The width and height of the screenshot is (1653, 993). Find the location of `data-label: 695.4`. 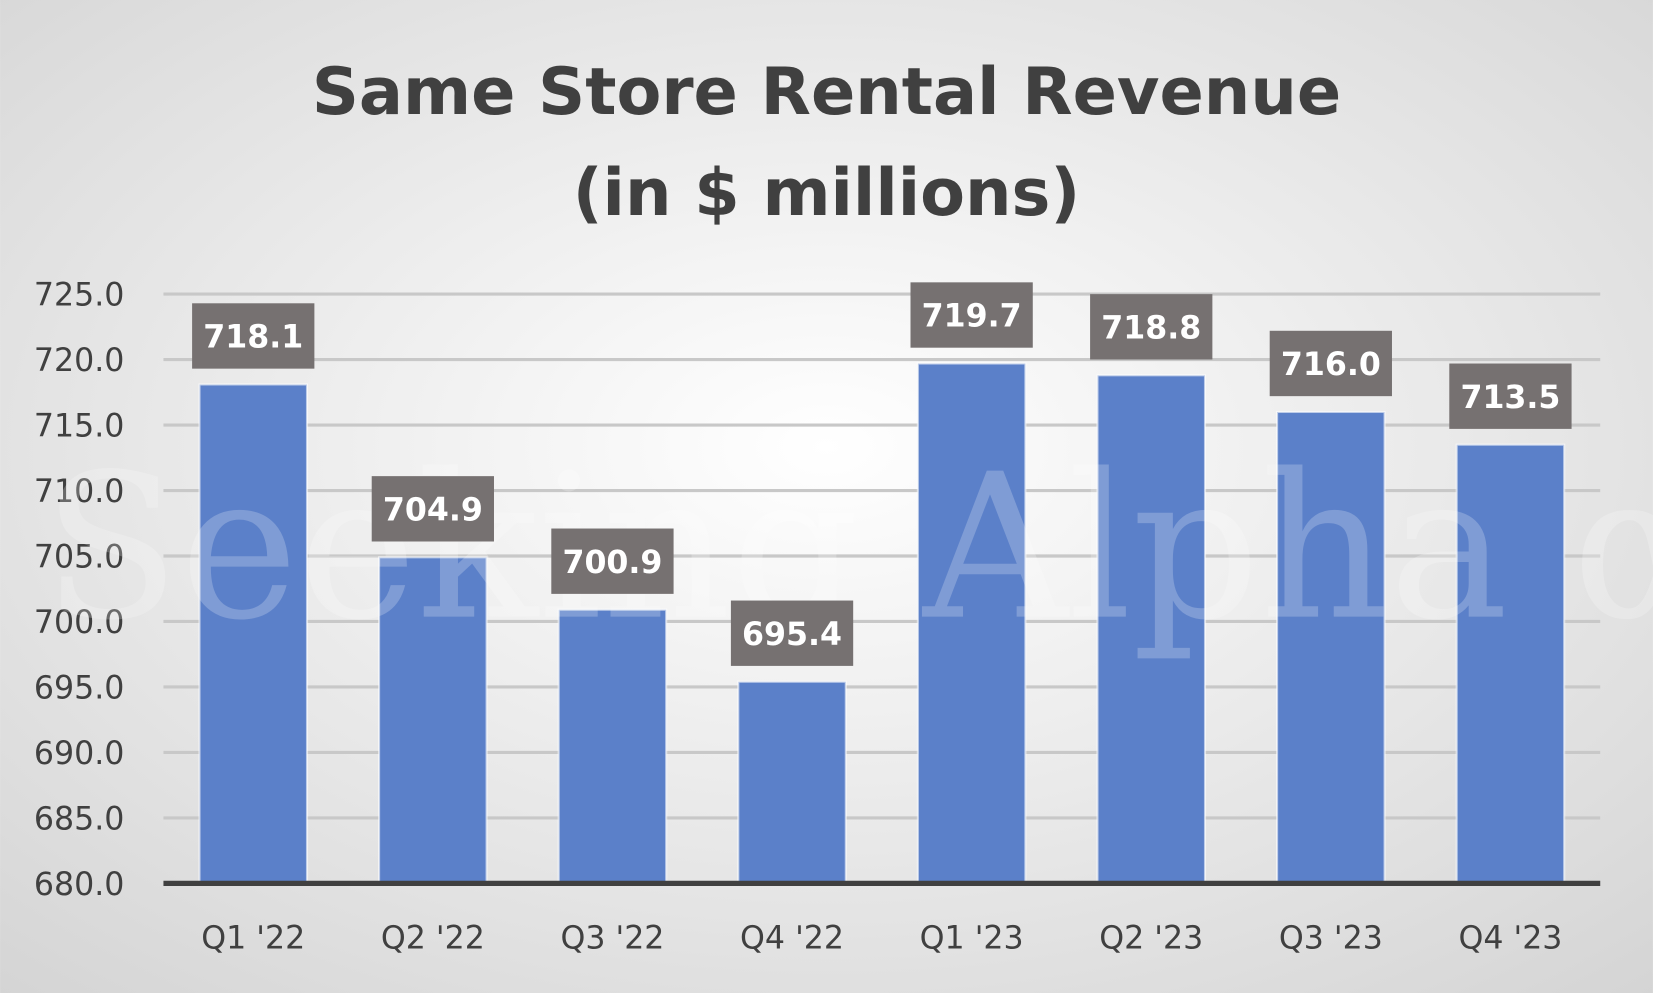

data-label: 695.4 is located at coordinates (792, 635).